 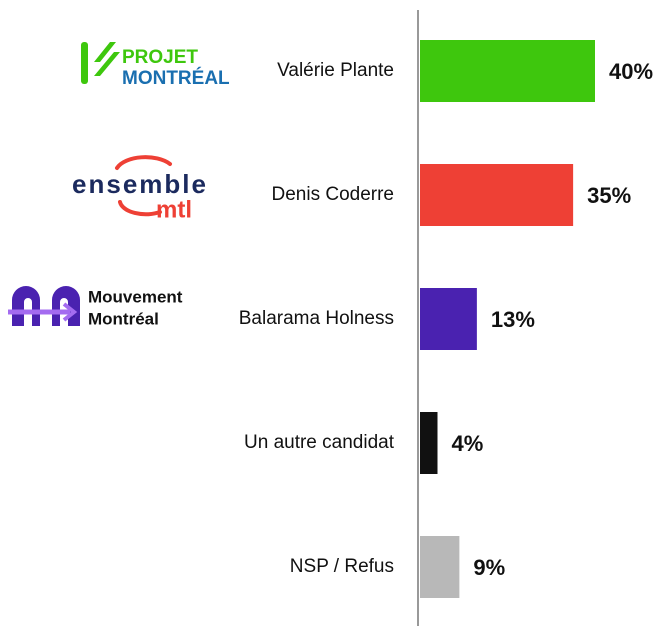 What do you see at coordinates (513, 319) in the screenshot?
I see `value-label: 13%` at bounding box center [513, 319].